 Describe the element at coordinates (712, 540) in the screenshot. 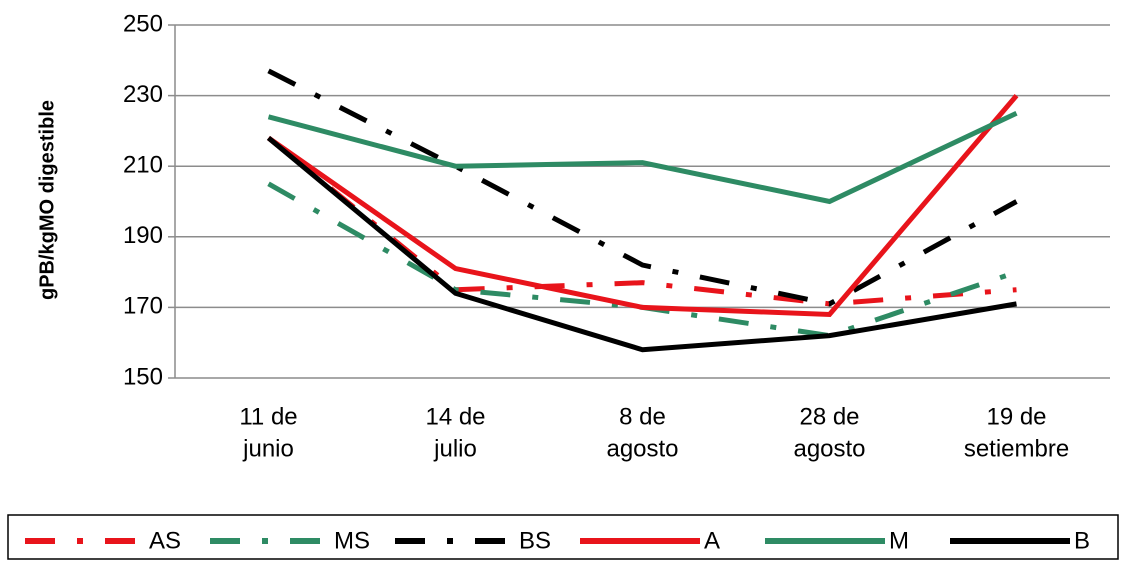

I see `legend-label: A` at that location.